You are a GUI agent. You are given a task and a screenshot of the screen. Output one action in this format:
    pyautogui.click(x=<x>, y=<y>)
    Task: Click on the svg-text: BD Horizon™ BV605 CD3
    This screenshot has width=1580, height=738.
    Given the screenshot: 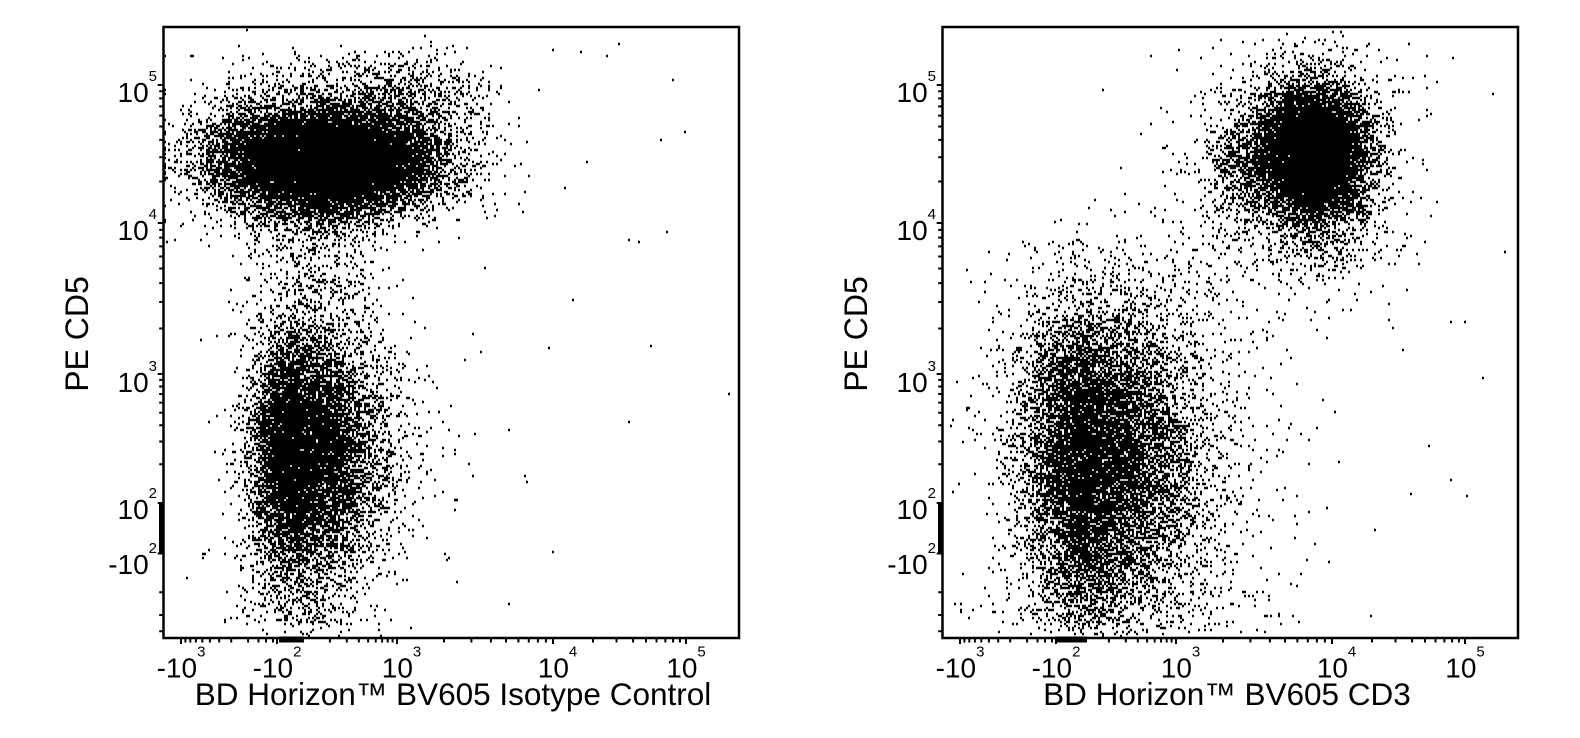 What is the action you would take?
    pyautogui.click(x=1227, y=694)
    